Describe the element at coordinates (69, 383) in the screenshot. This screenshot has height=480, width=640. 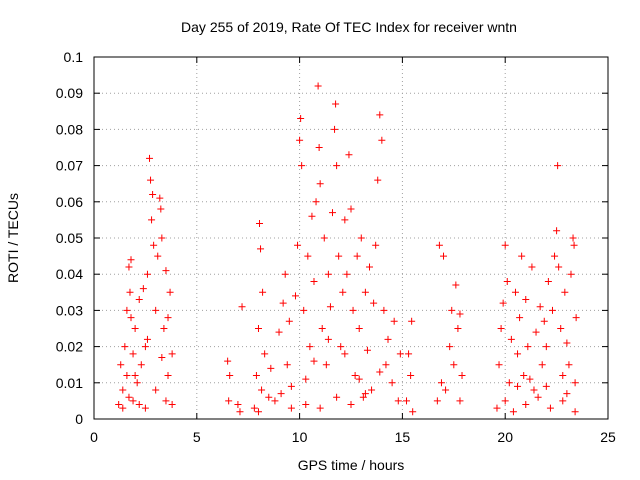
I see `y-tick-label: 0.01` at that location.